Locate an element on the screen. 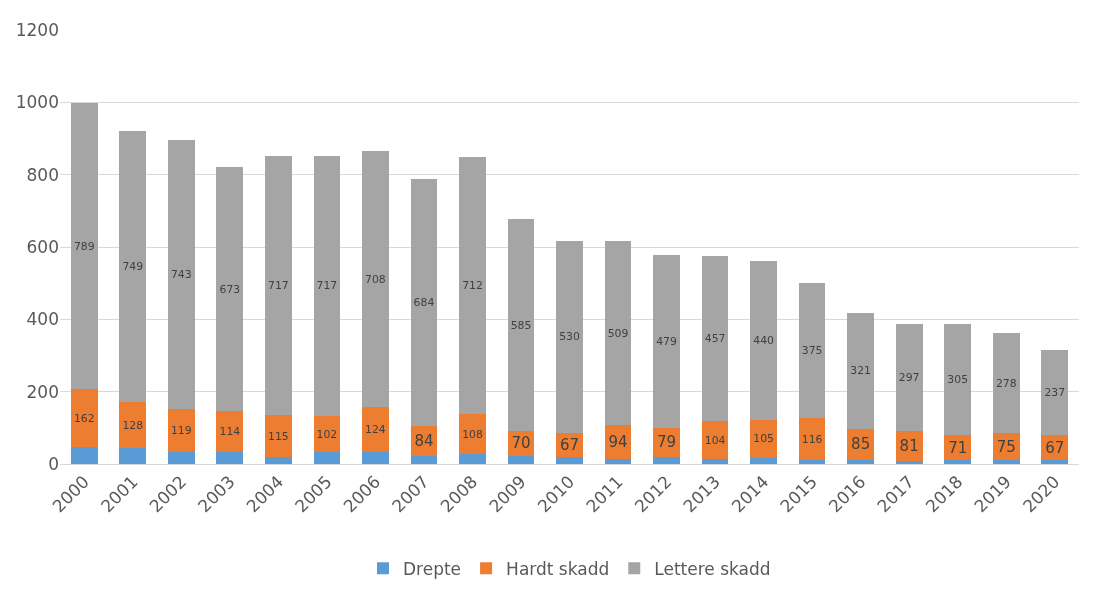 The height and width of the screenshot is (599, 1094). data-label: 457 is located at coordinates (715, 339).